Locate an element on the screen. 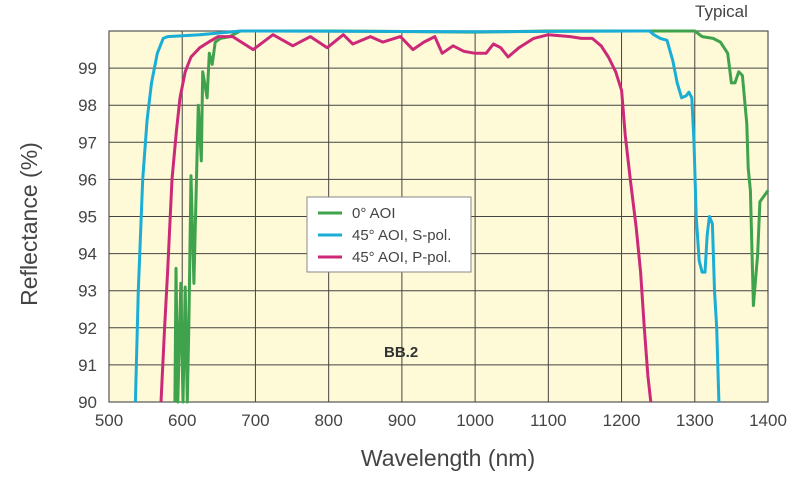  chart-annotation: BB.2 is located at coordinates (401, 352).